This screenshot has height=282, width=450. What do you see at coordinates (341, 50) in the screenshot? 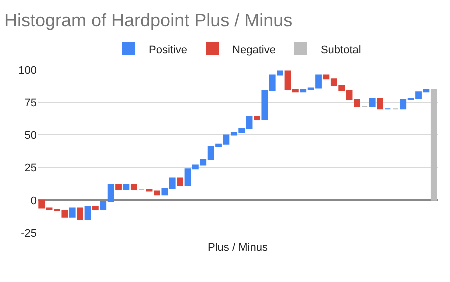
I see `legend-label: Subtotal` at bounding box center [341, 50].